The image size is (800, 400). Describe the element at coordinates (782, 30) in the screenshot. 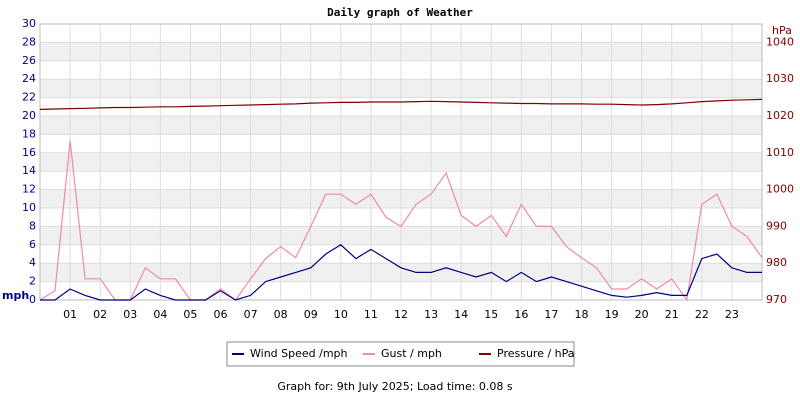

I see `y2-axis-label: hPa` at that location.